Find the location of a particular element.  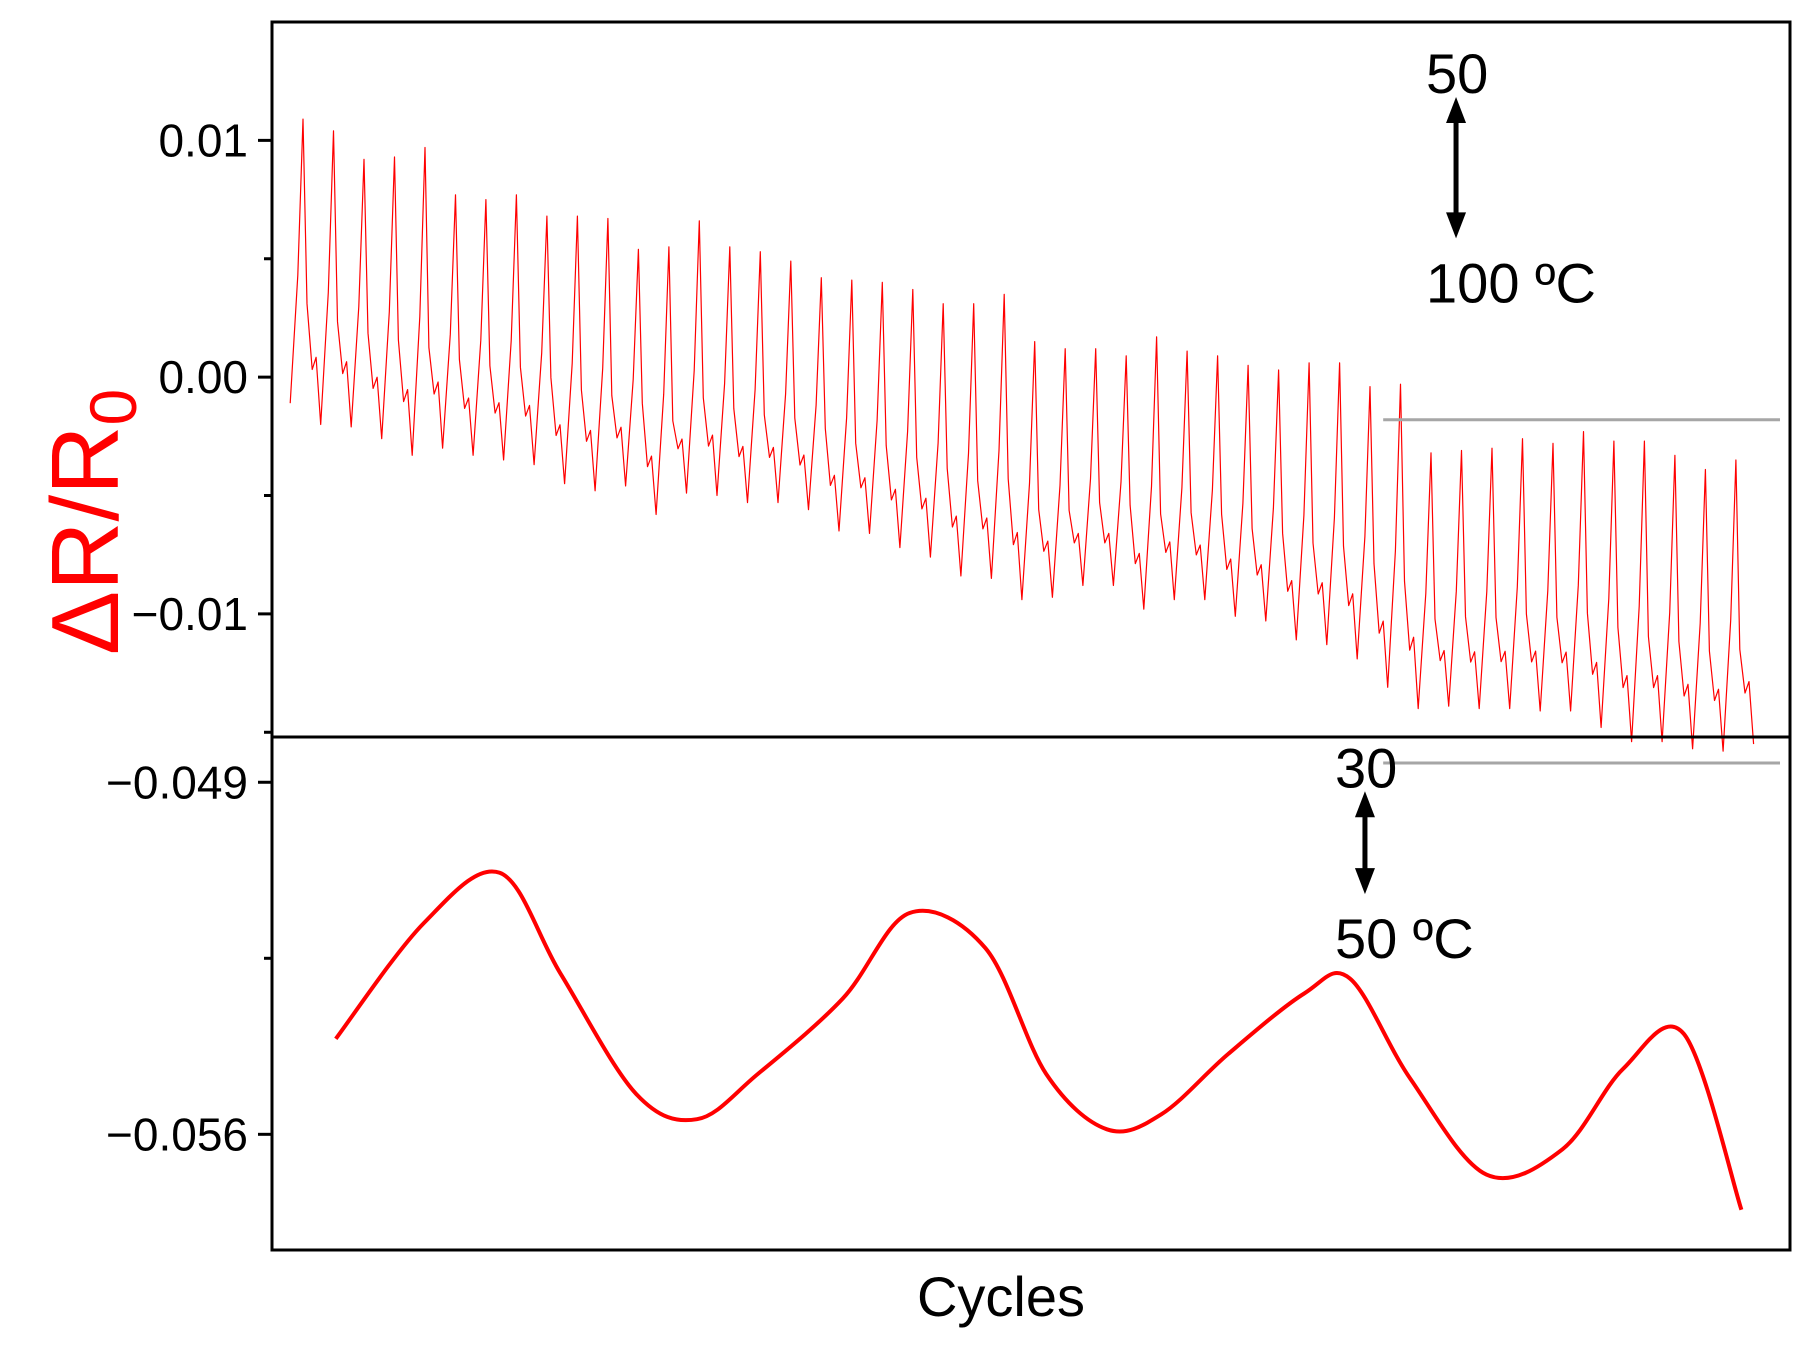

panel-bottom-annotation-bottom: 50 ºC is located at coordinates (1404, 938).